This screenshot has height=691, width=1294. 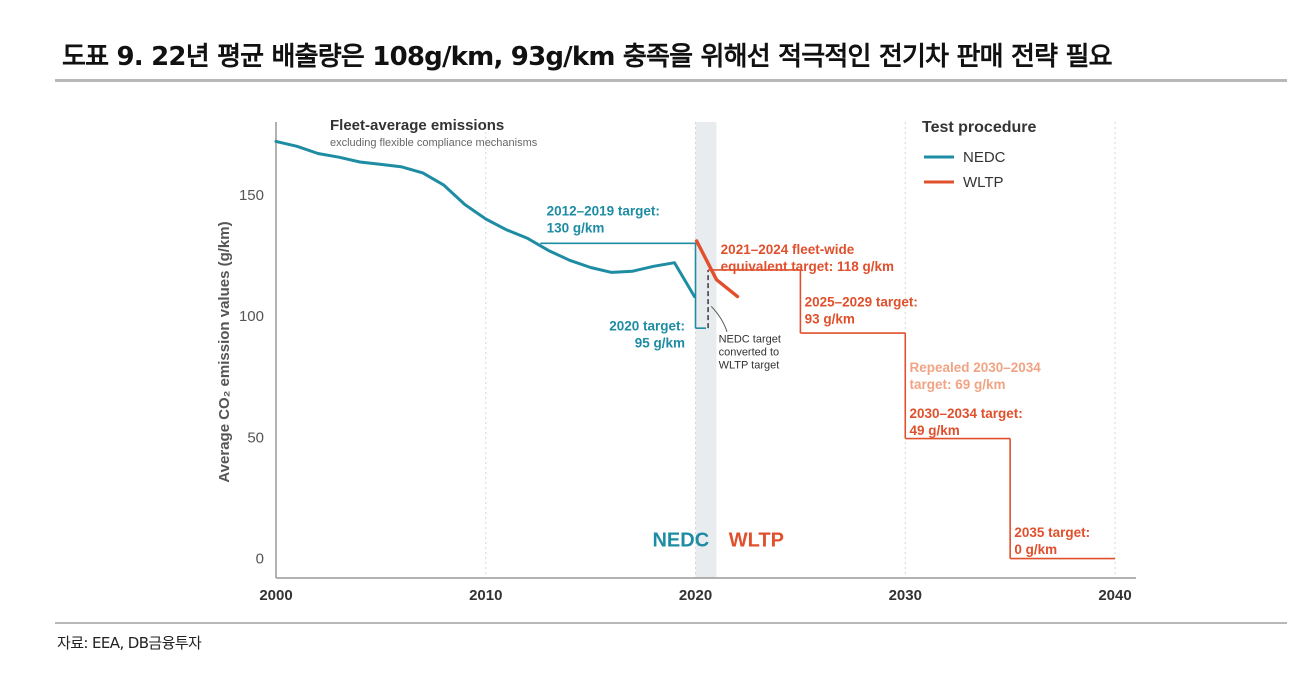 I want to click on annotation-line: 130 g/km, so click(x=576, y=227).